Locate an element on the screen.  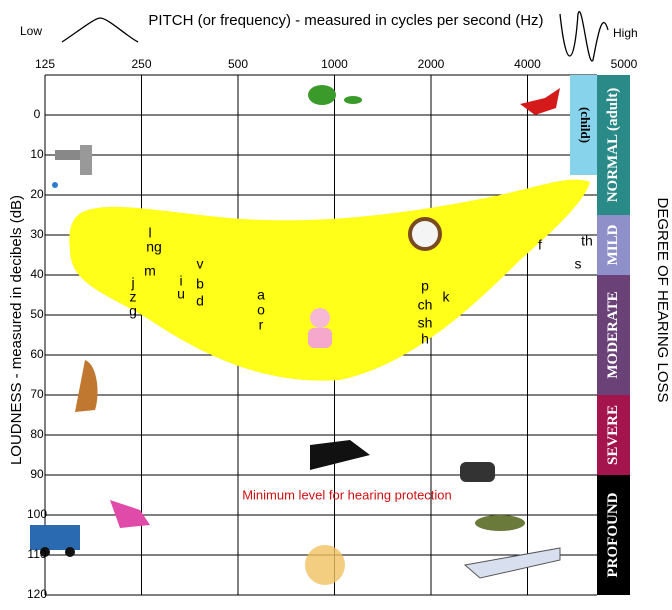
y-tick-label: 20 is located at coordinates (37, 194).